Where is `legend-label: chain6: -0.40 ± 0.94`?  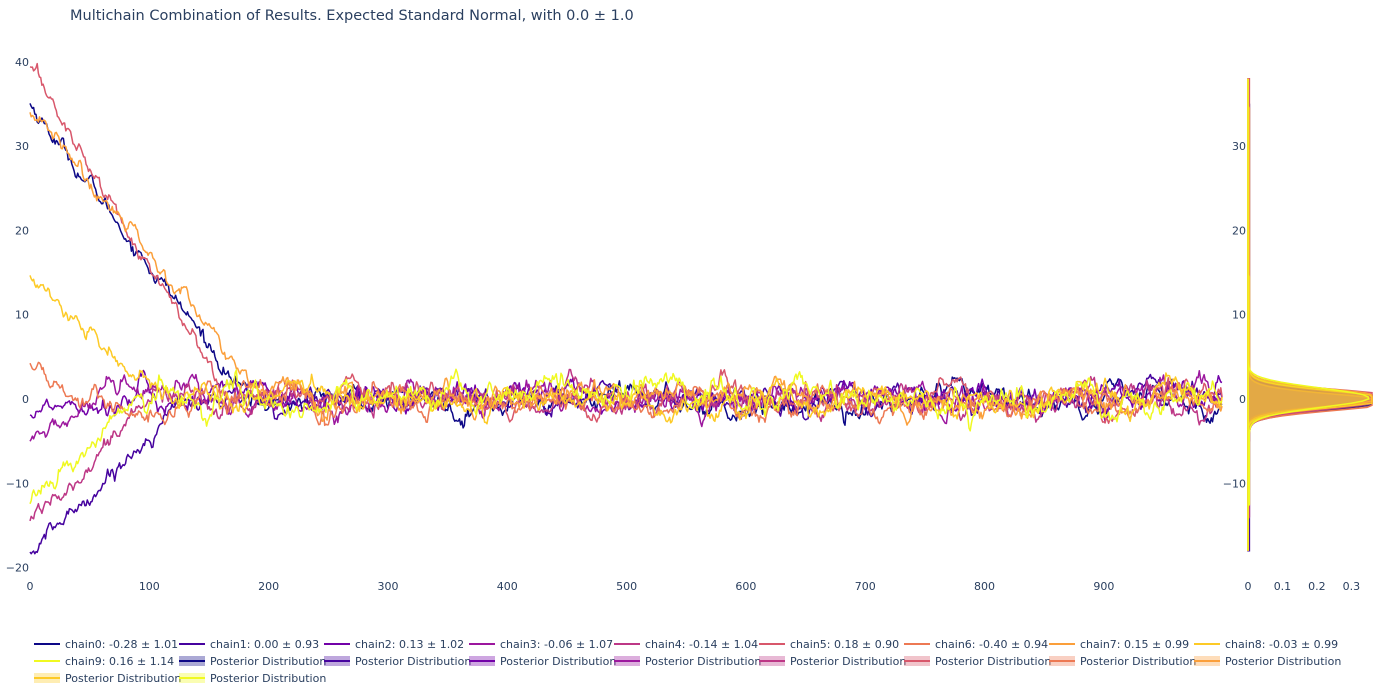 legend-label: chain6: -0.40 ± 0.94 is located at coordinates (992, 644).